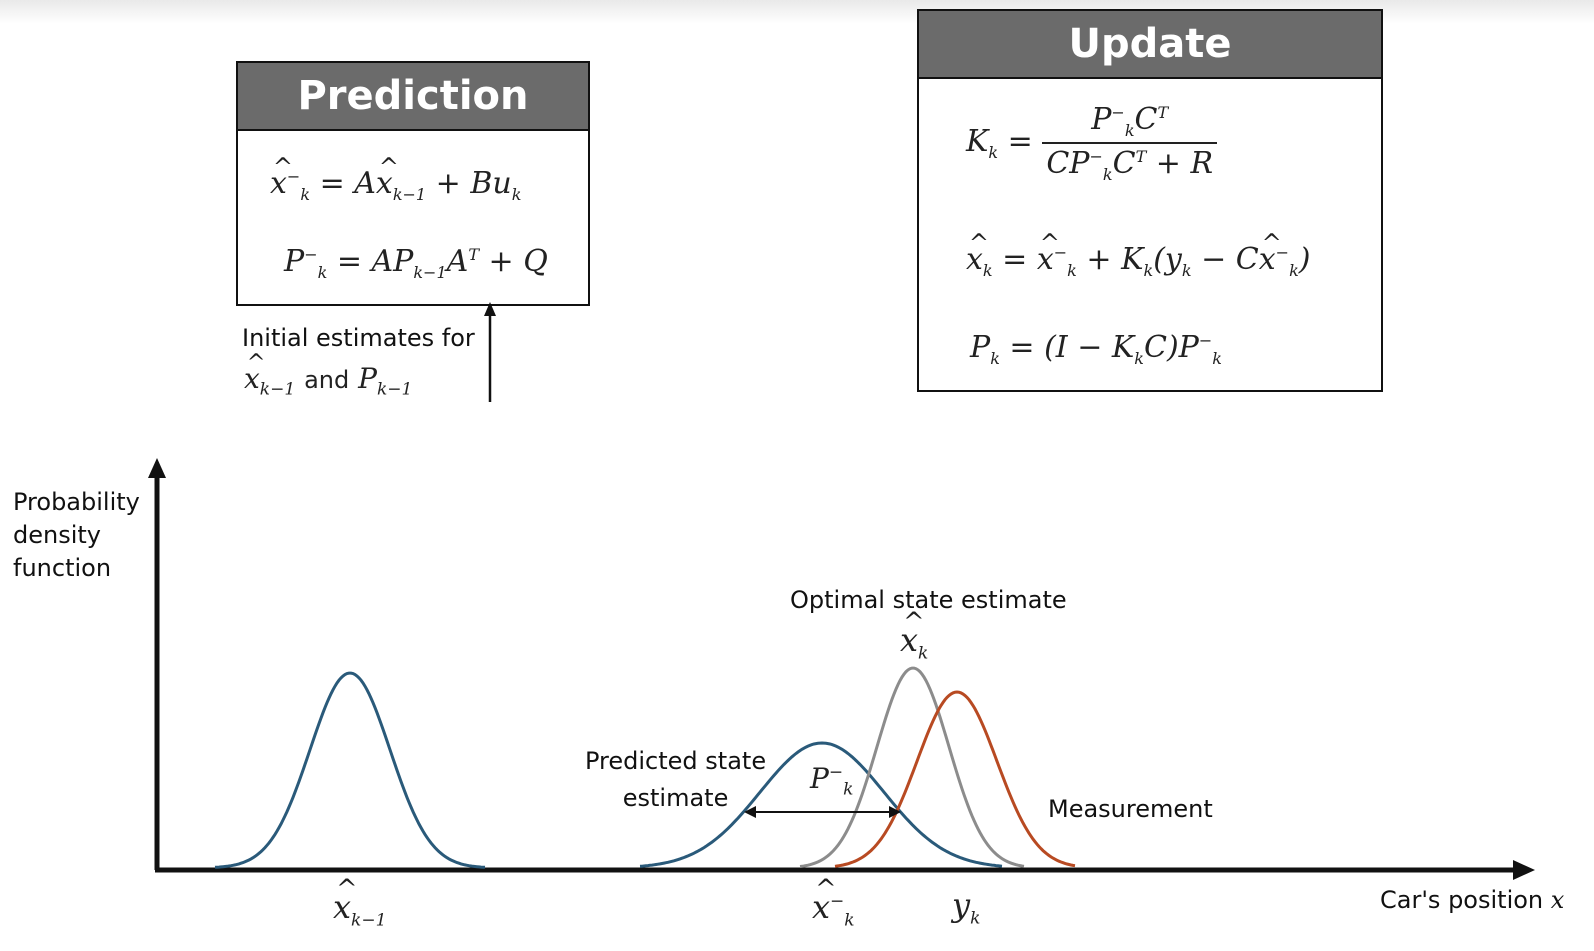 This screenshot has width=1594, height=951. I want to click on y-axis-label-line1: Probability, so click(76, 502).